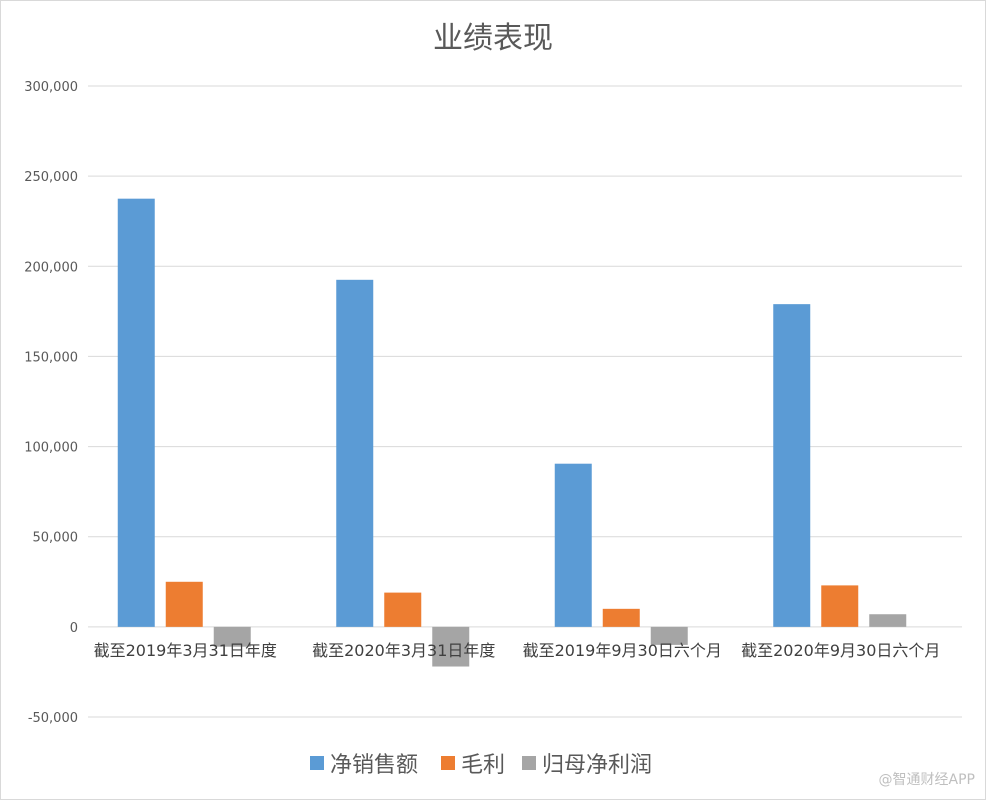 The image size is (986, 800). What do you see at coordinates (74, 628) in the screenshot?
I see `y-tick-label: 0` at bounding box center [74, 628].